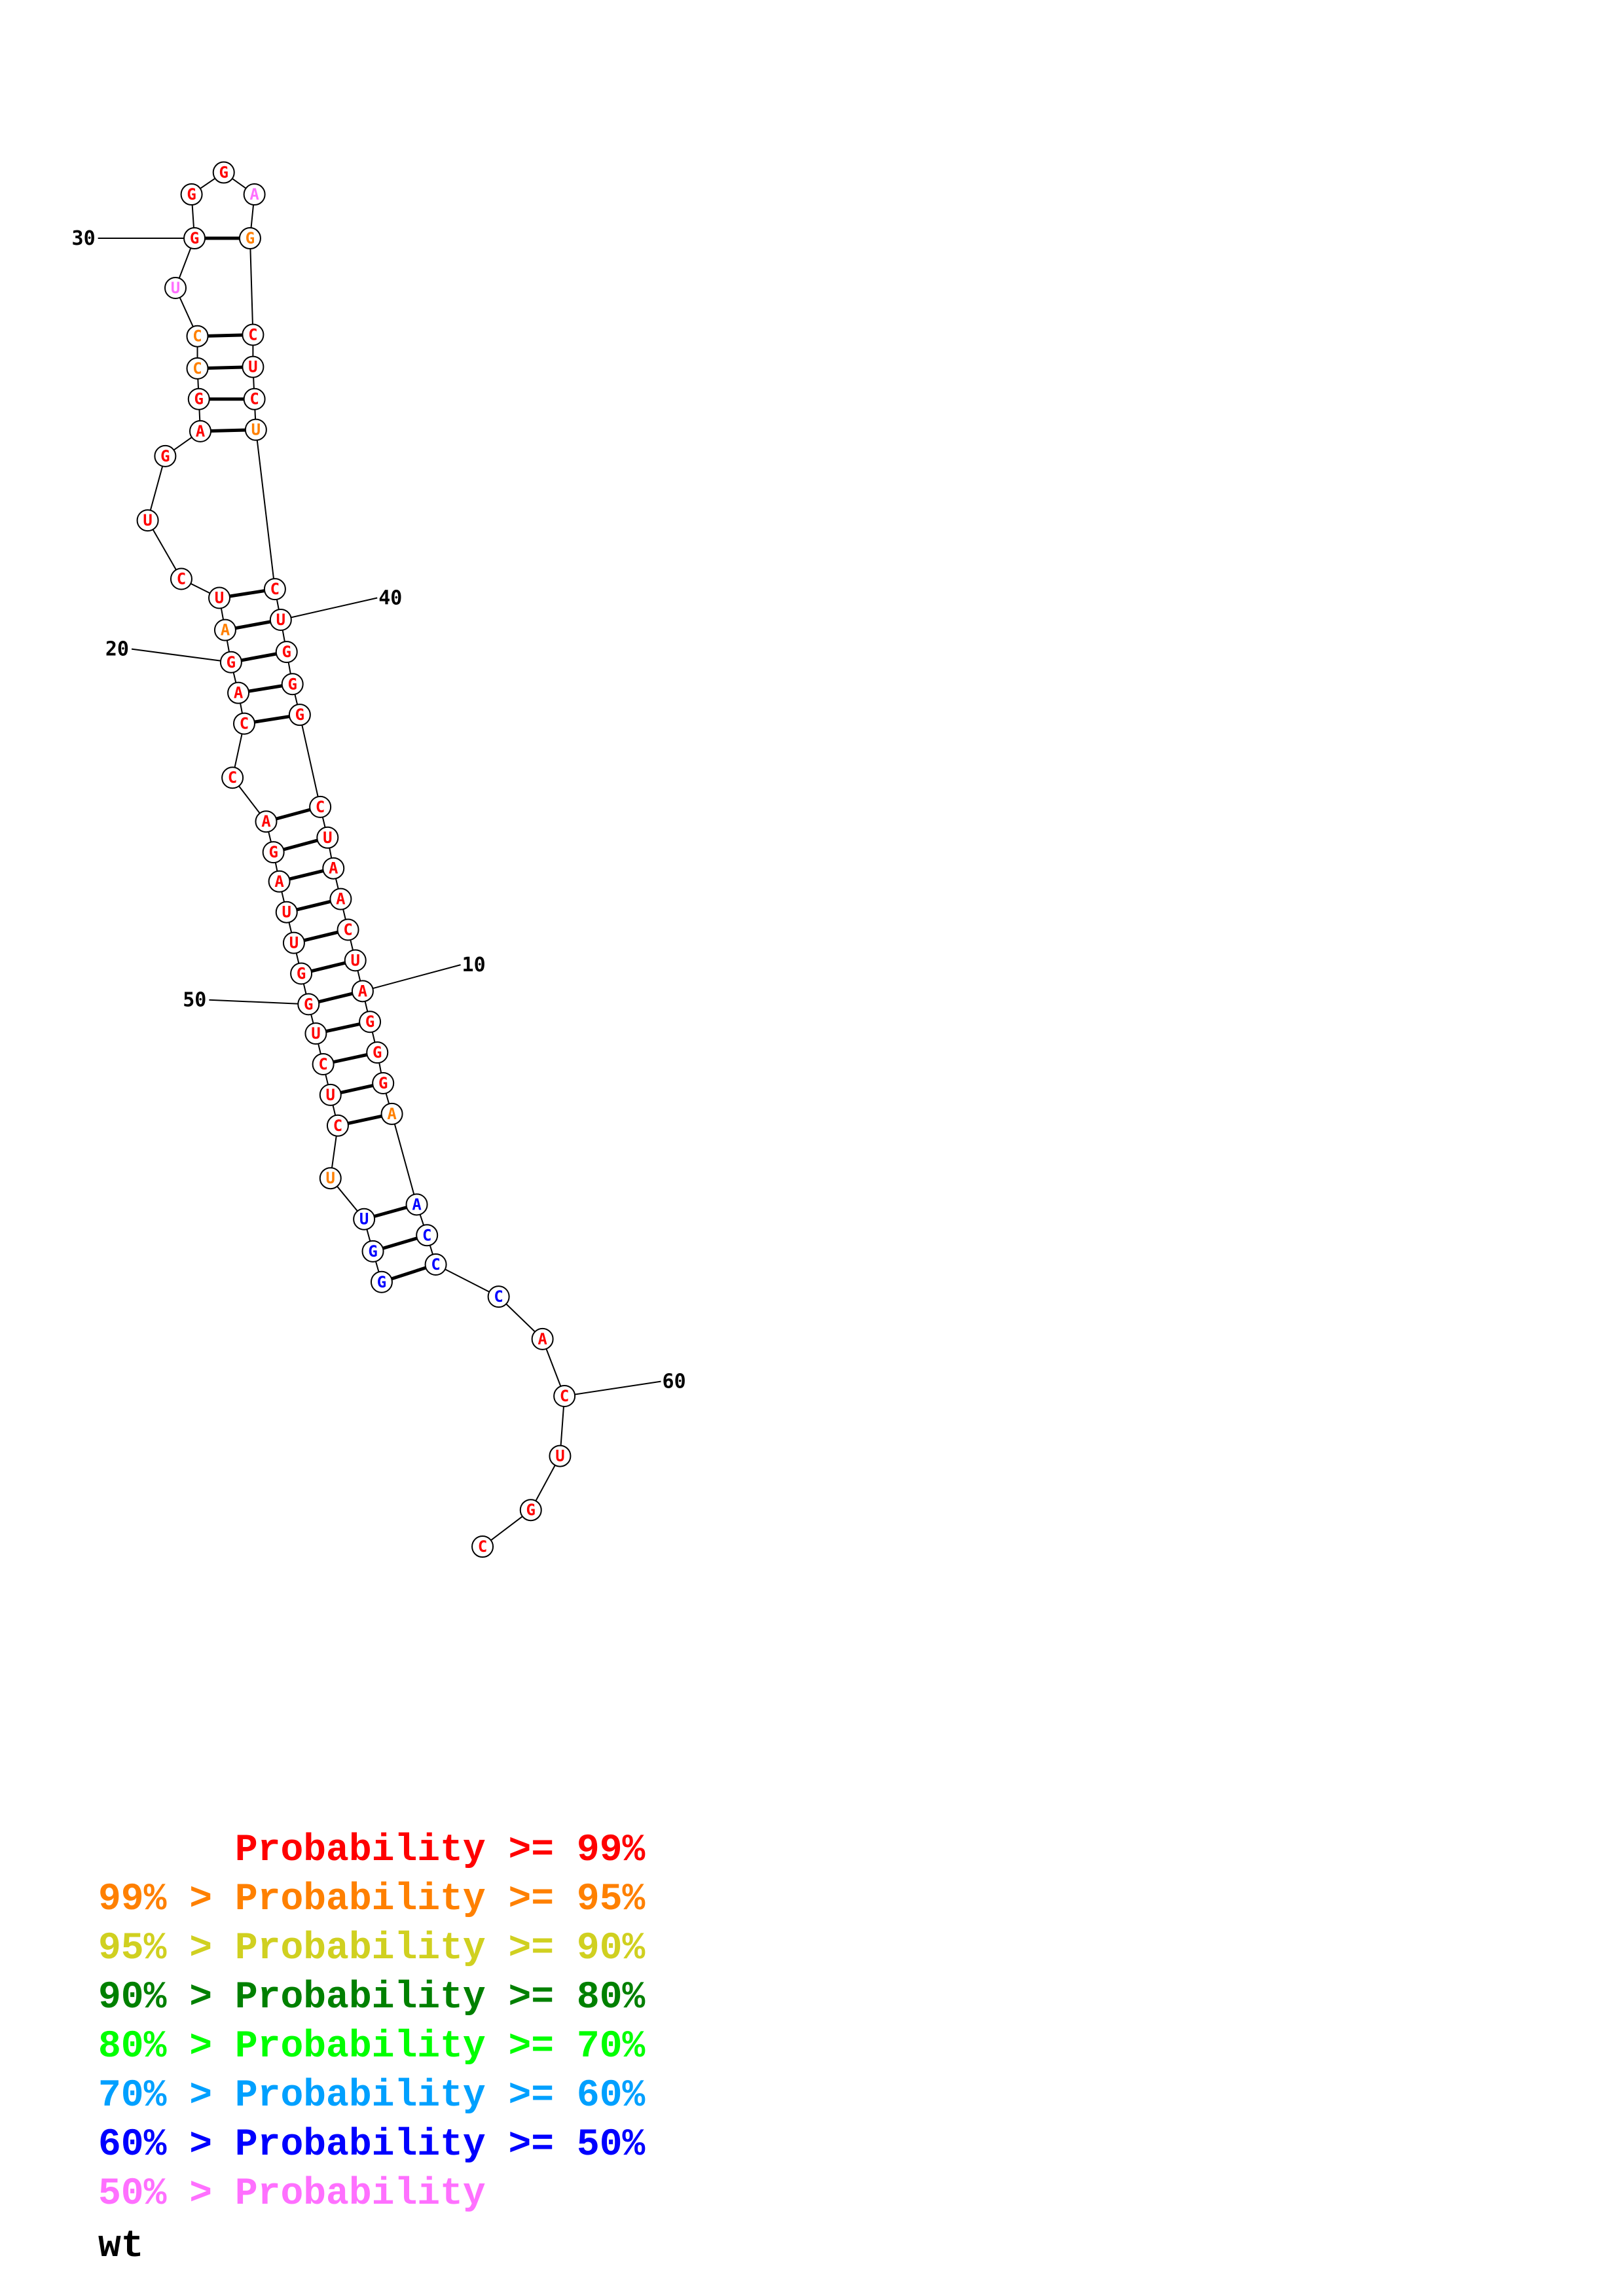 This screenshot has height=2296, width=1623. I want to click on position-label: 50, so click(194, 1000).